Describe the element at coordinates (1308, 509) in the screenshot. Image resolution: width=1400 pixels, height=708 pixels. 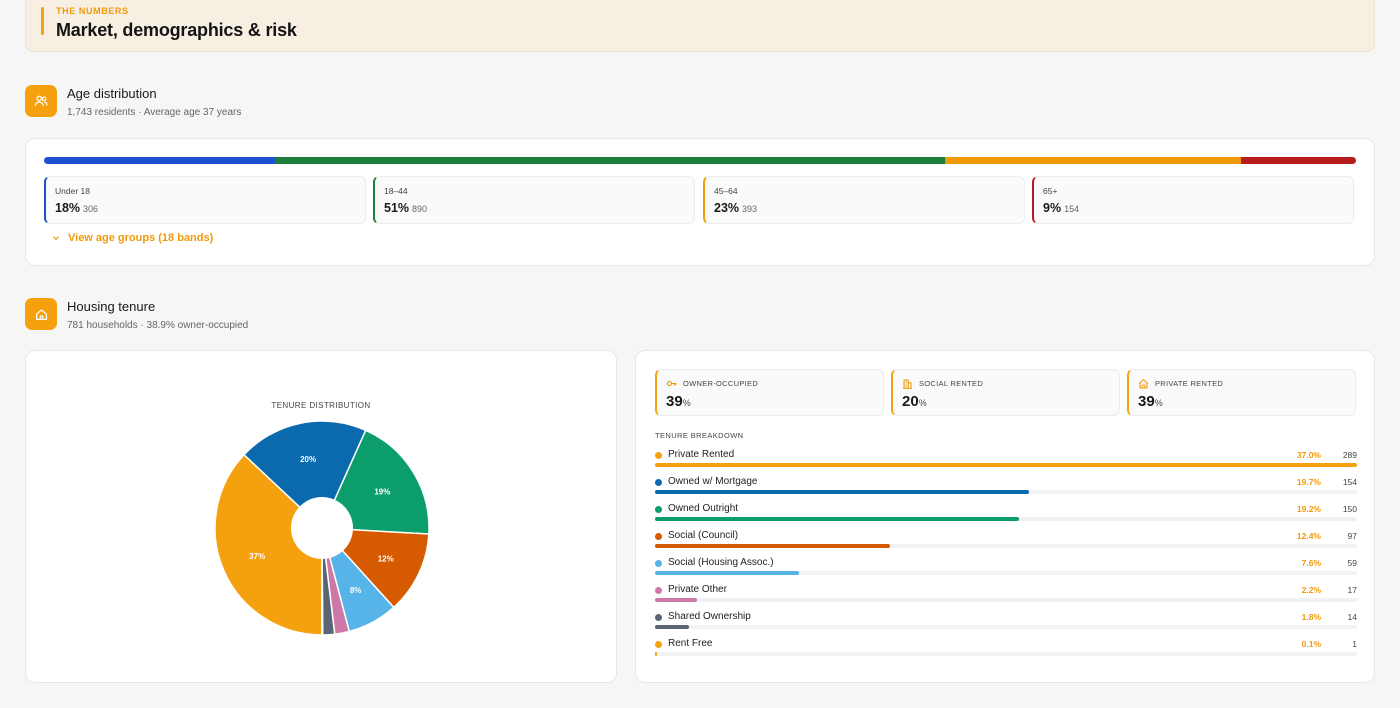
I see `tenure-percent: 19.2%` at that location.